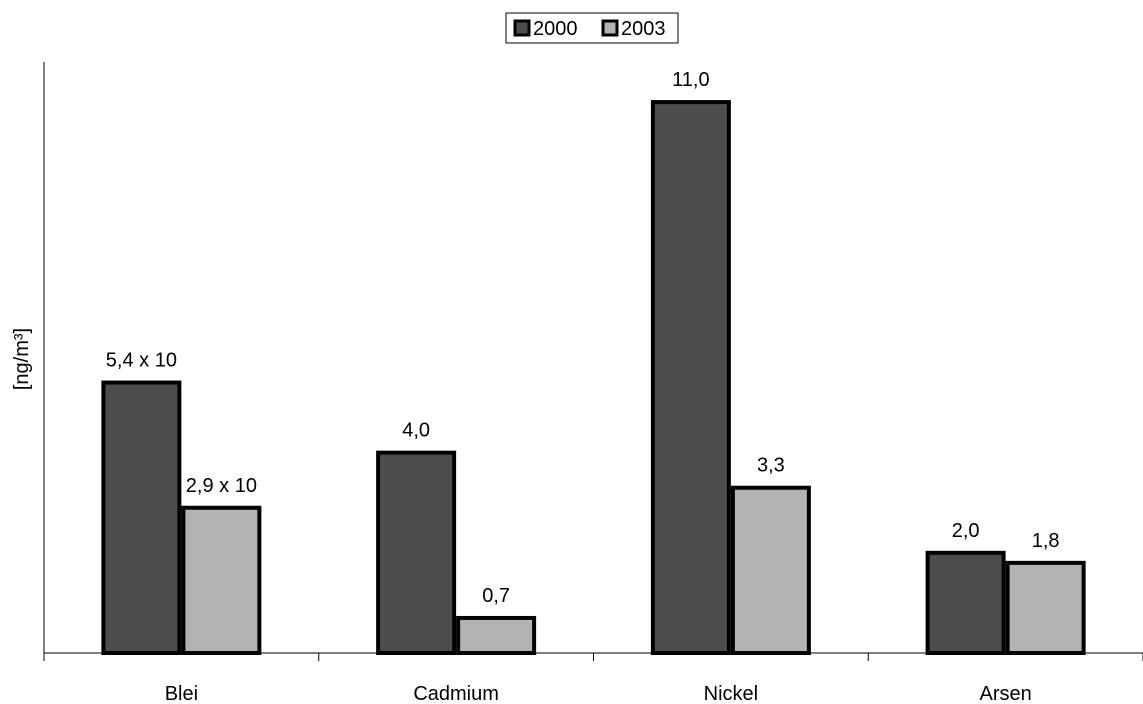  Describe the element at coordinates (690, 377) in the screenshot. I see `bar-nickel-2000` at that location.